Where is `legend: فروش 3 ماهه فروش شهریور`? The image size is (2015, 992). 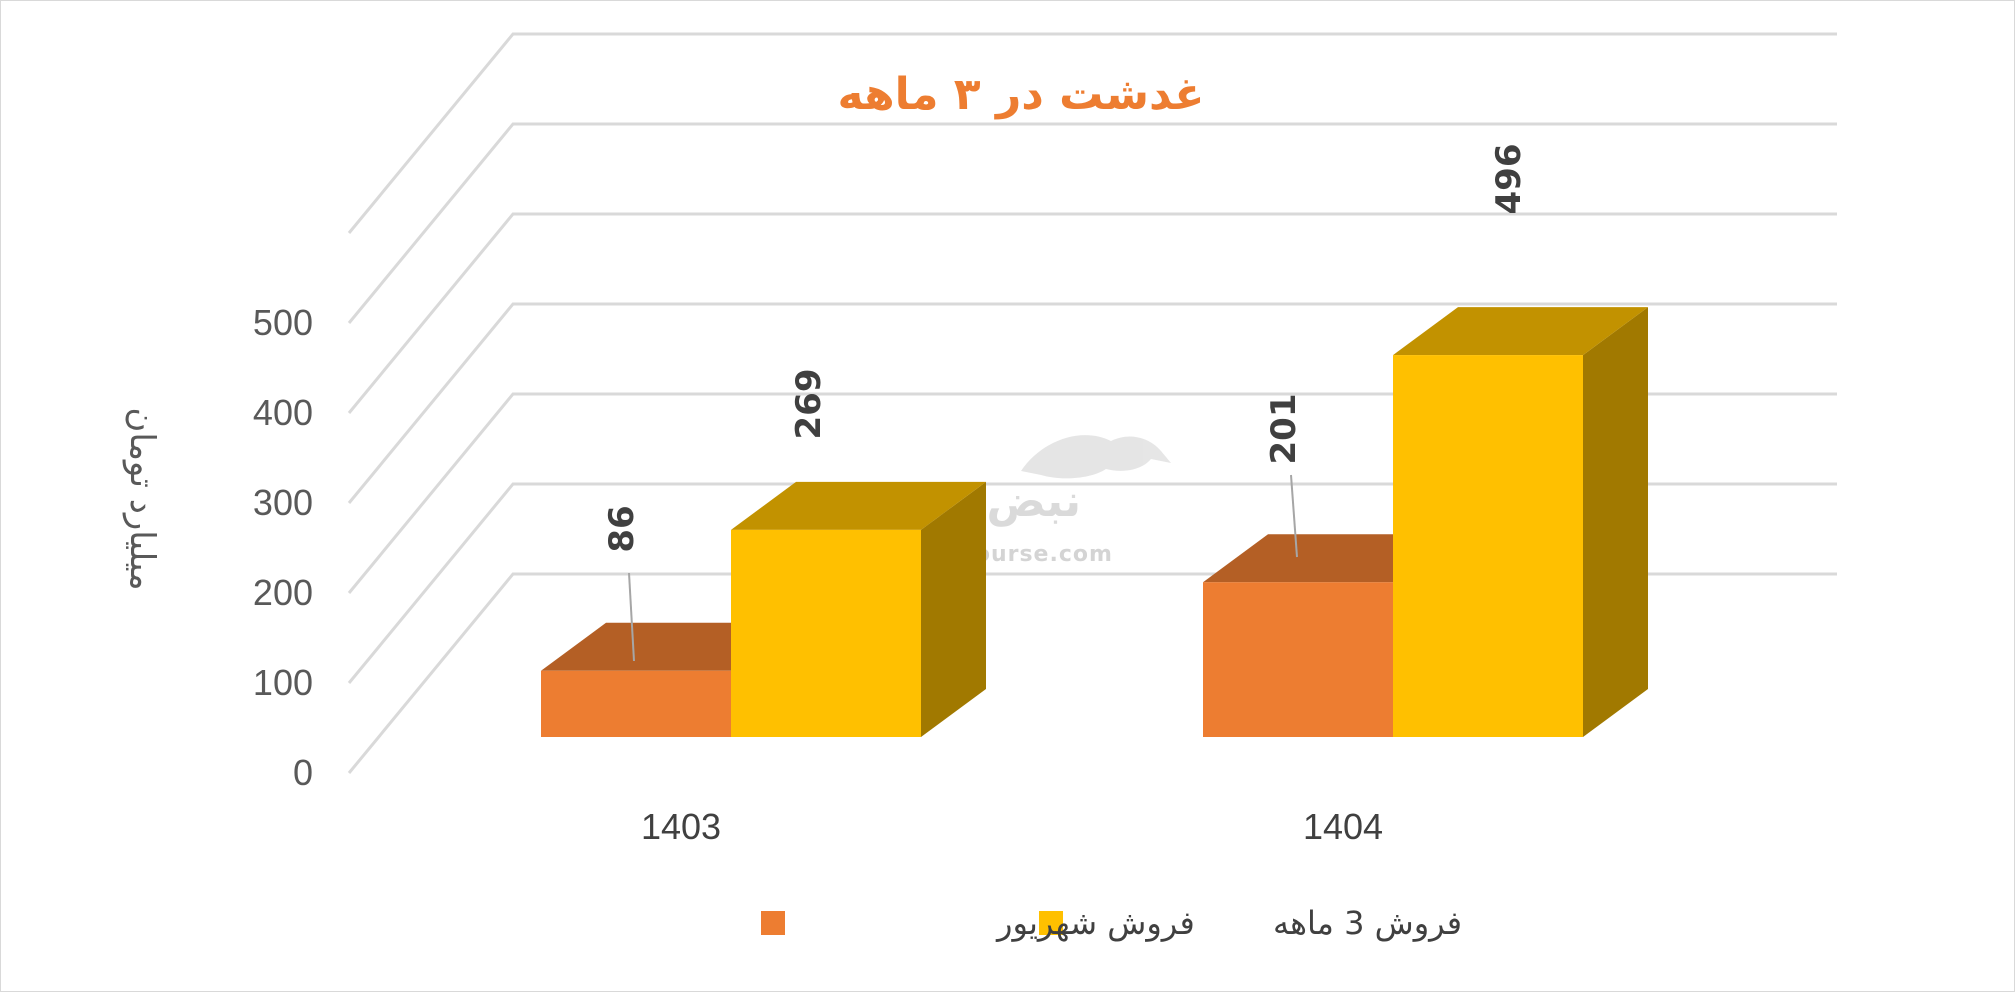
legend: فروش 3 ماهه فروش شهریور is located at coordinates (1111, 923).